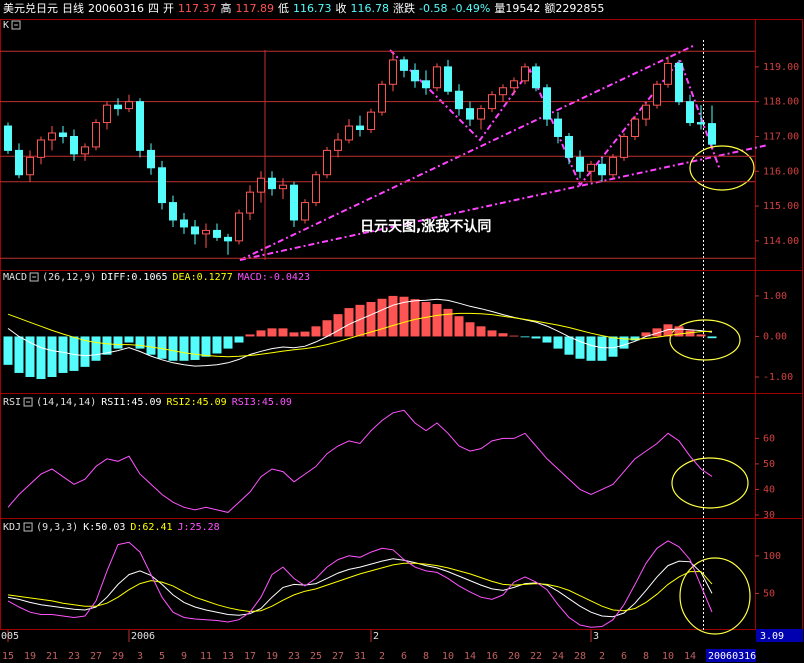  I want to click on x-tick-label: 13, so click(228, 656).